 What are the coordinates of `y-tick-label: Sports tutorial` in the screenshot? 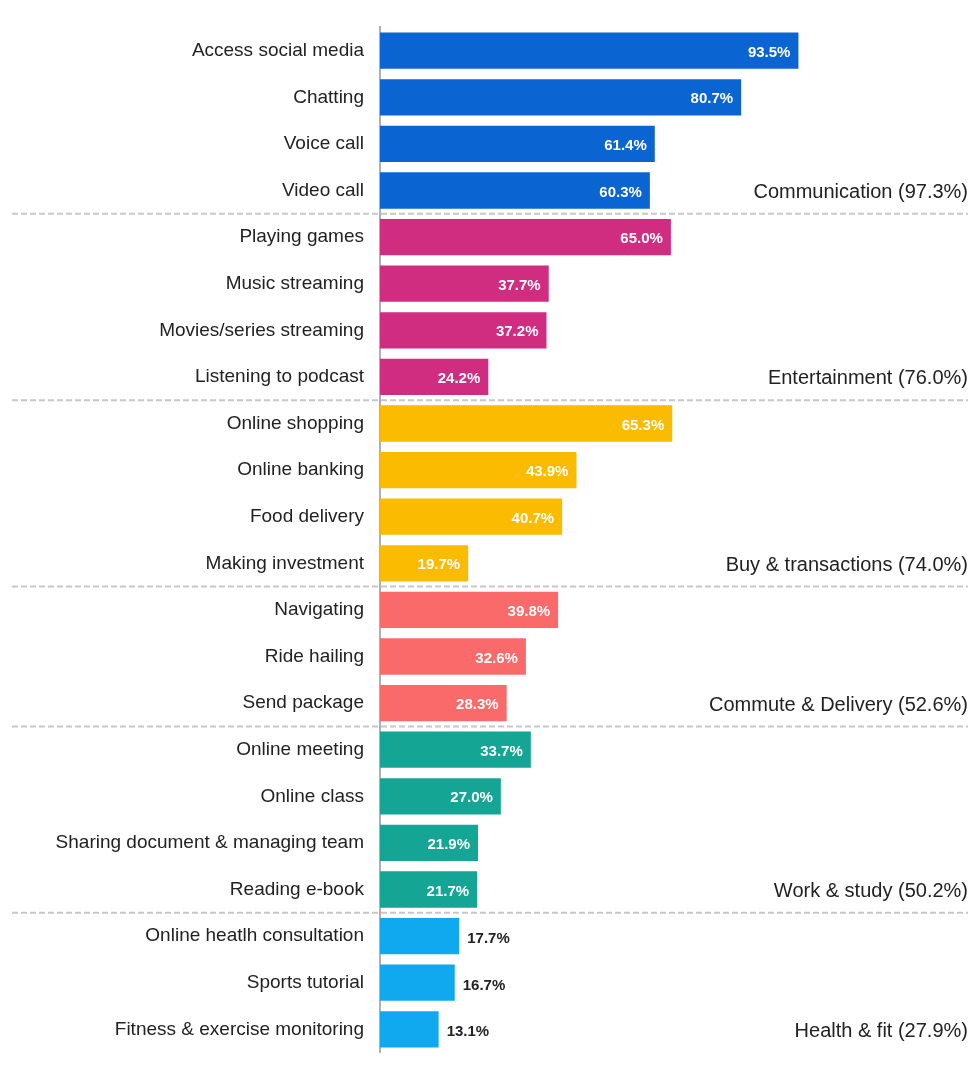 It's located at (305, 981).